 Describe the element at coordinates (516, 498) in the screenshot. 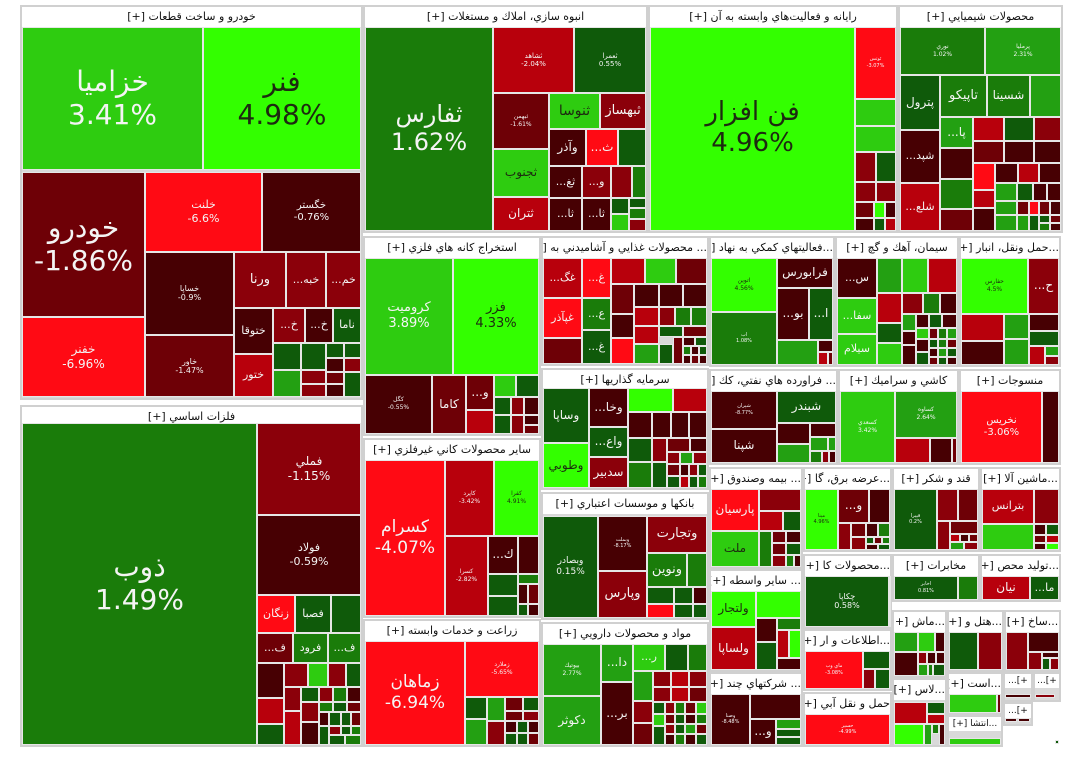

I see `stock-tile: كفرا 4.91%` at that location.